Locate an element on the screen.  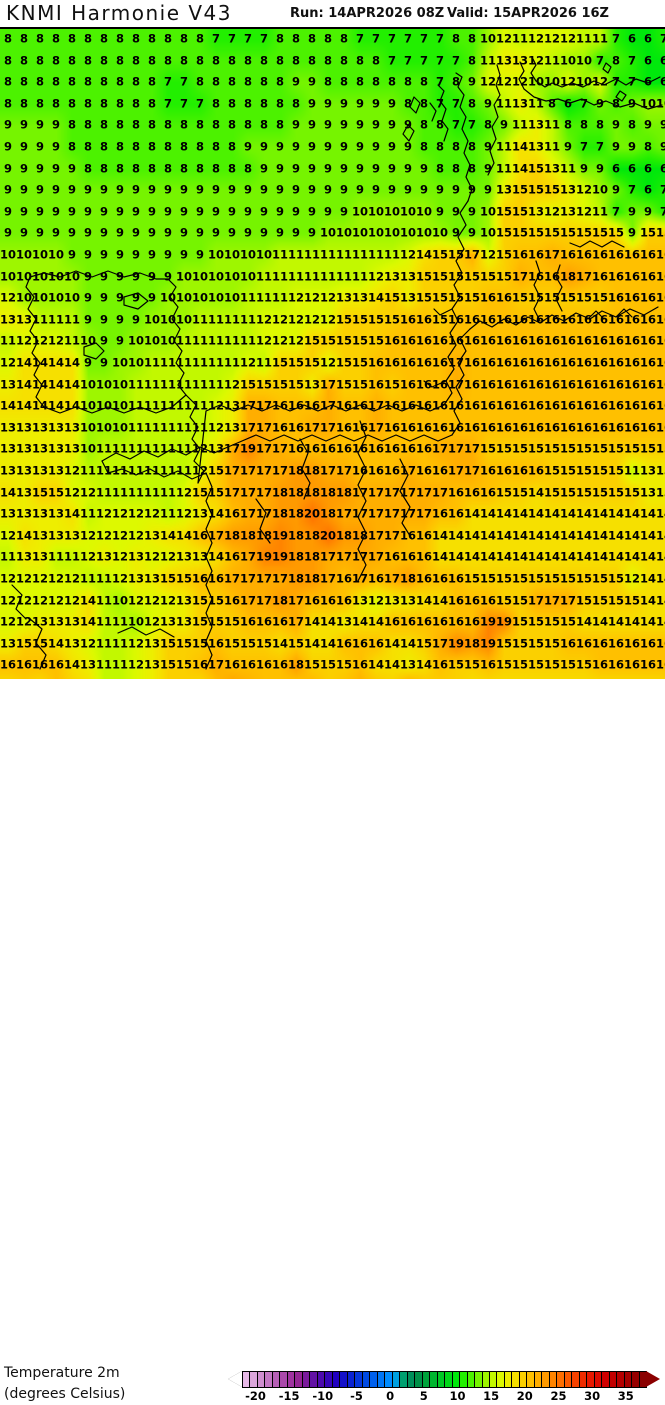
colorbar-strip is located at coordinates (445, 1379).